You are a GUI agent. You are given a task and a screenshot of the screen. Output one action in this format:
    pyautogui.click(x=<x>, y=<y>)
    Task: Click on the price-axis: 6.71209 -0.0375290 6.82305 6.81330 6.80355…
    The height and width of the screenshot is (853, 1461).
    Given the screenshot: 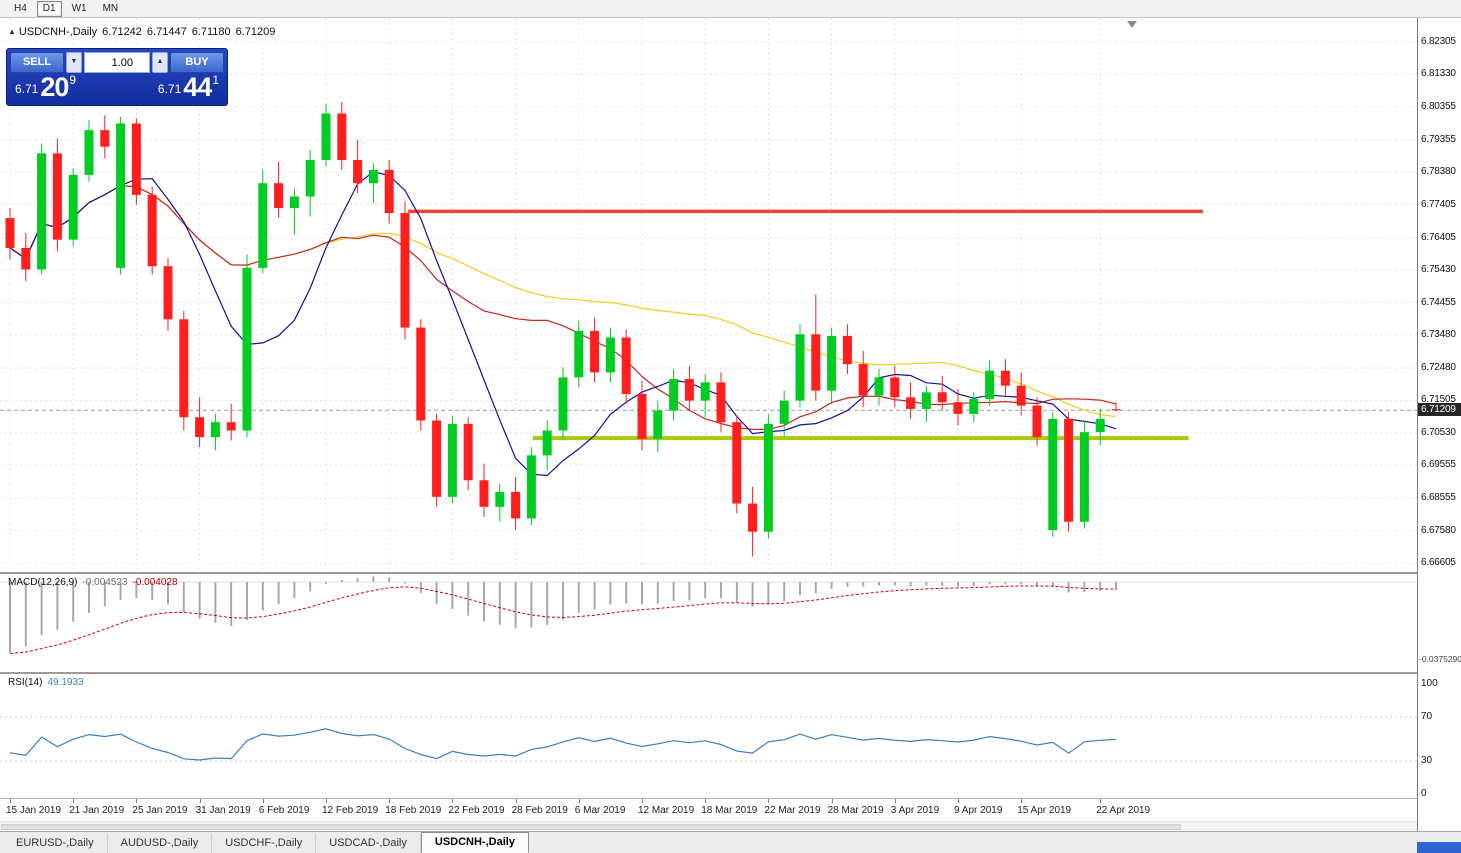 What is the action you would take?
    pyautogui.click(x=1439, y=424)
    